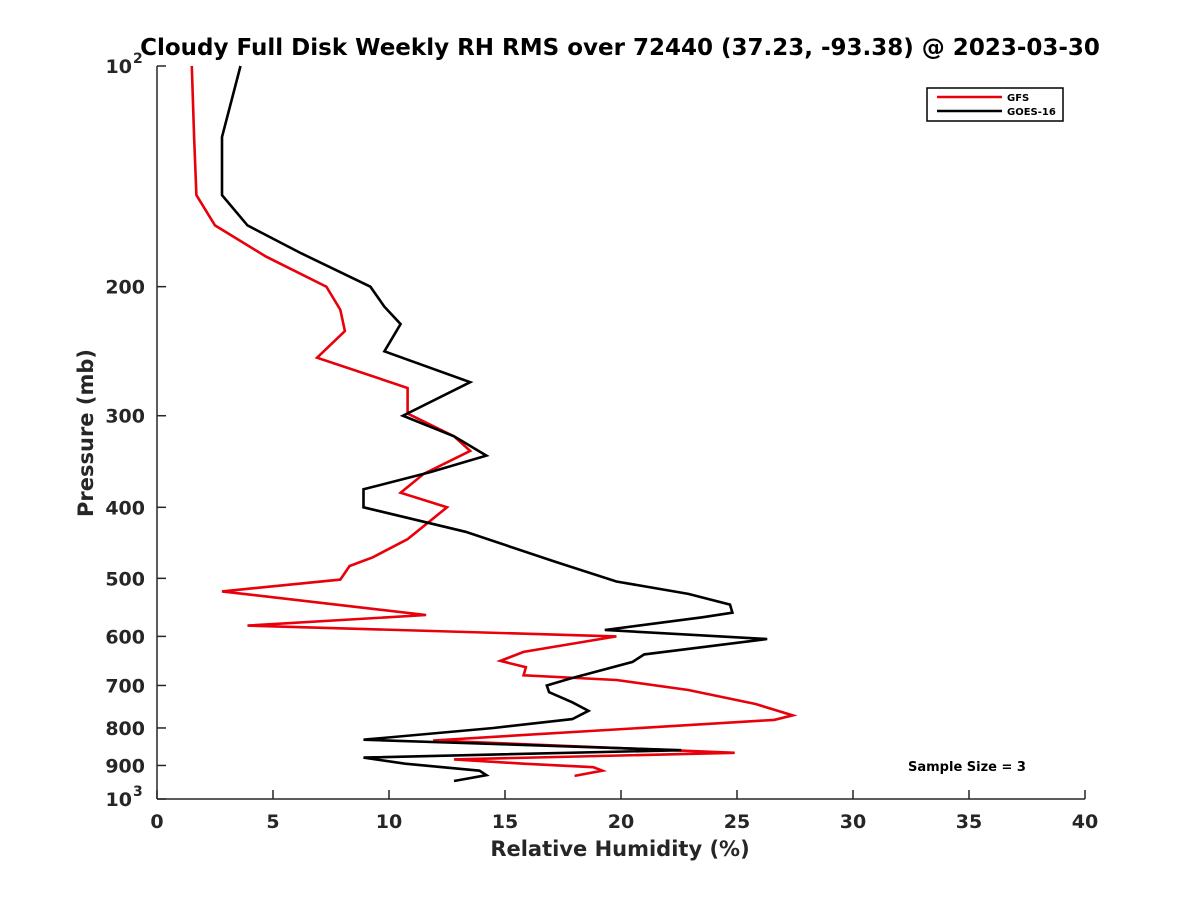 The width and height of the screenshot is (1200, 900). I want to click on sample-size-annotation: Sample Size = 3, so click(967, 767).